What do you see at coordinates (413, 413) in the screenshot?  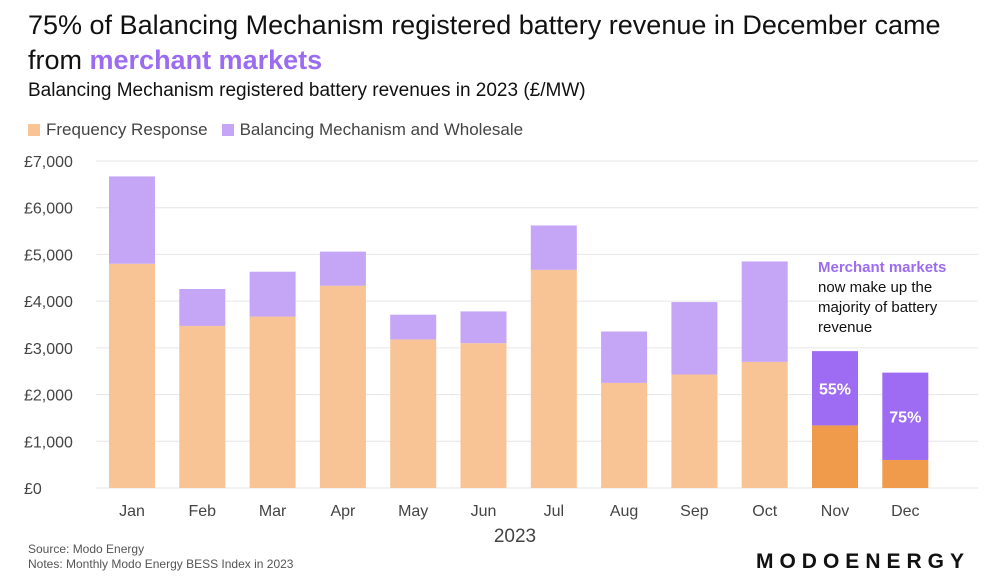 I see `bar-frequency-response-may` at bounding box center [413, 413].